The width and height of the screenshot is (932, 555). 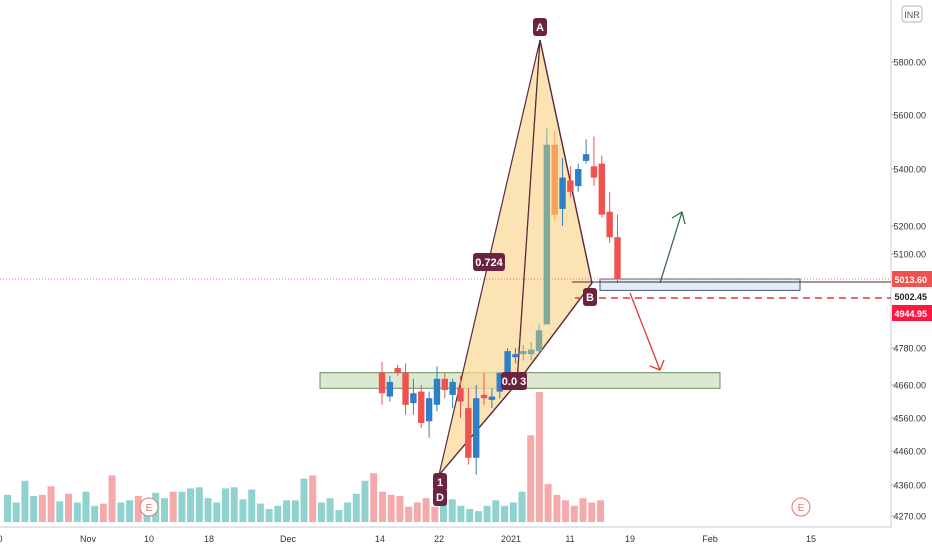 What do you see at coordinates (288, 539) in the screenshot?
I see `time-tick-label: Dec` at bounding box center [288, 539].